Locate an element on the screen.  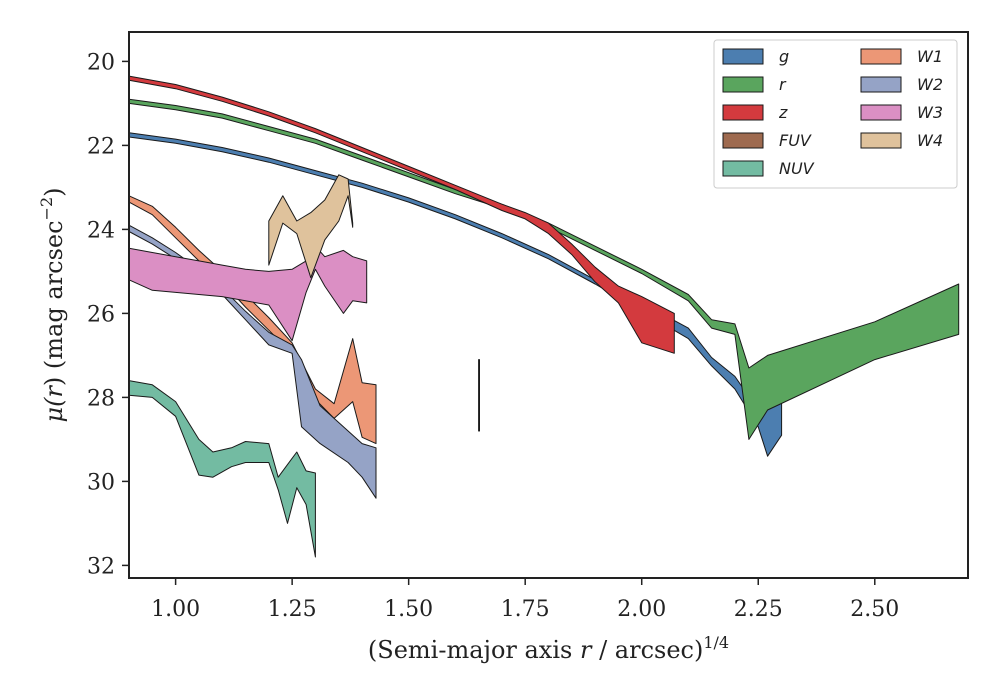
legend: grz FUV NUV W1 W2 W3 W4 is located at coordinates (835, 114).